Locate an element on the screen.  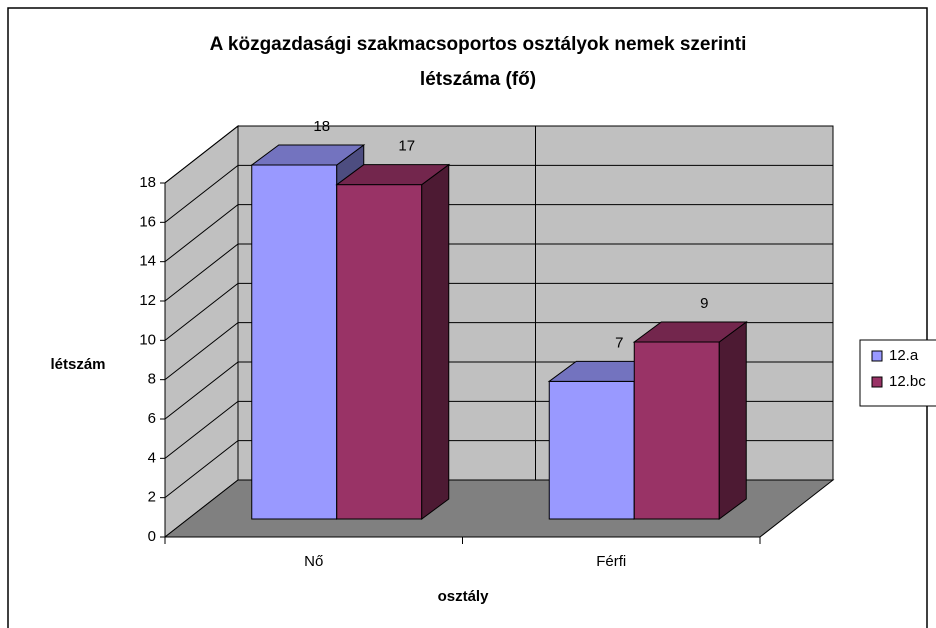
data-label: 17 is located at coordinates (406, 146).